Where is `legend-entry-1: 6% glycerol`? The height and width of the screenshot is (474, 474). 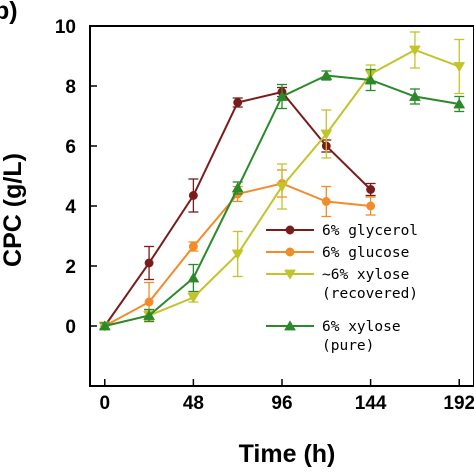 legend-entry-1: 6% glycerol is located at coordinates (342, 231).